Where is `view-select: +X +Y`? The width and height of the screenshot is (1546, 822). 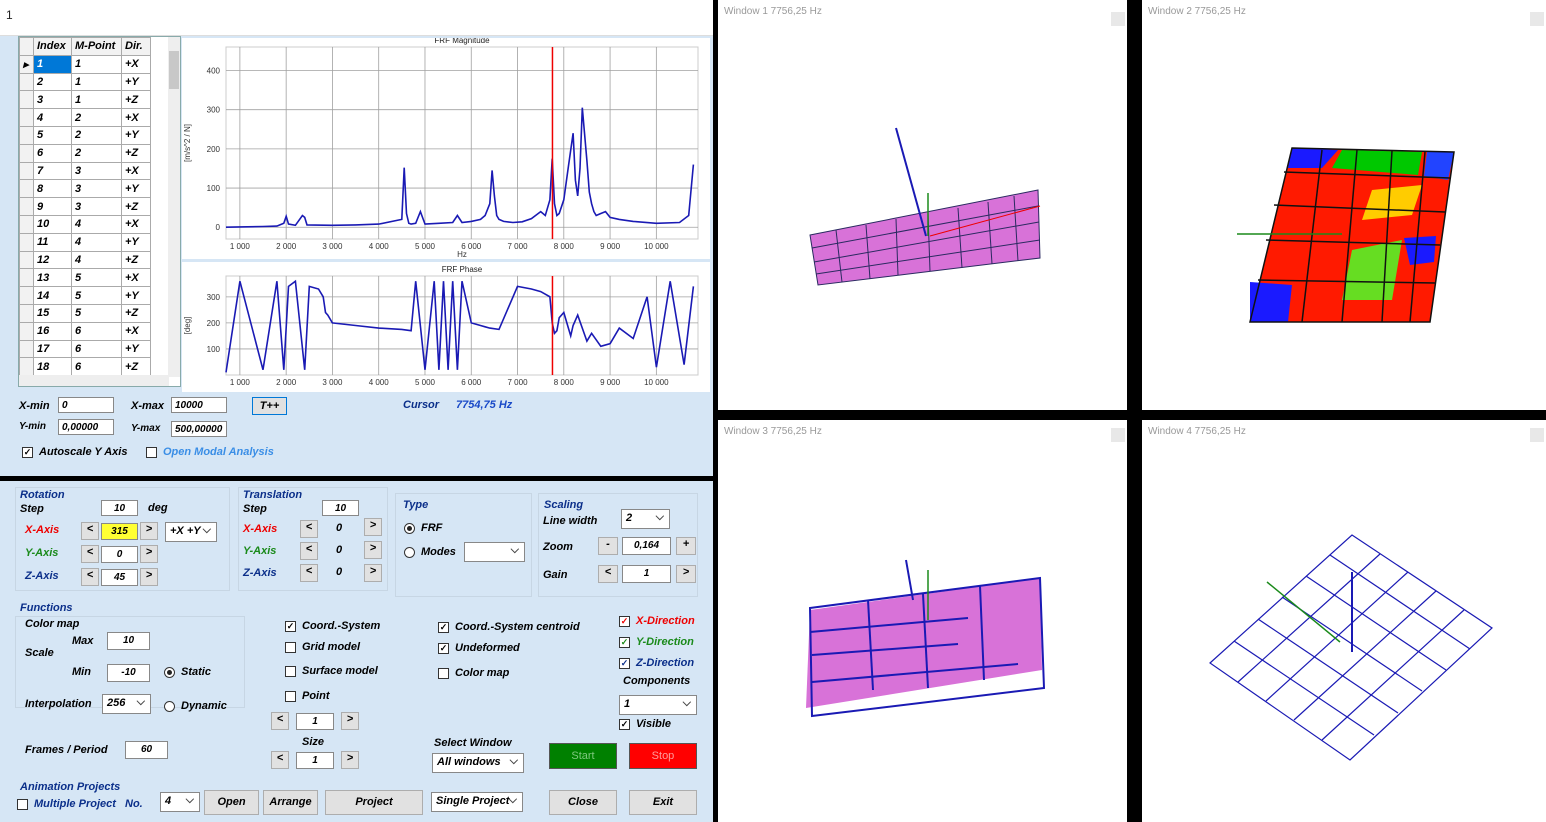
view-select: +X +Y is located at coordinates (191, 532).